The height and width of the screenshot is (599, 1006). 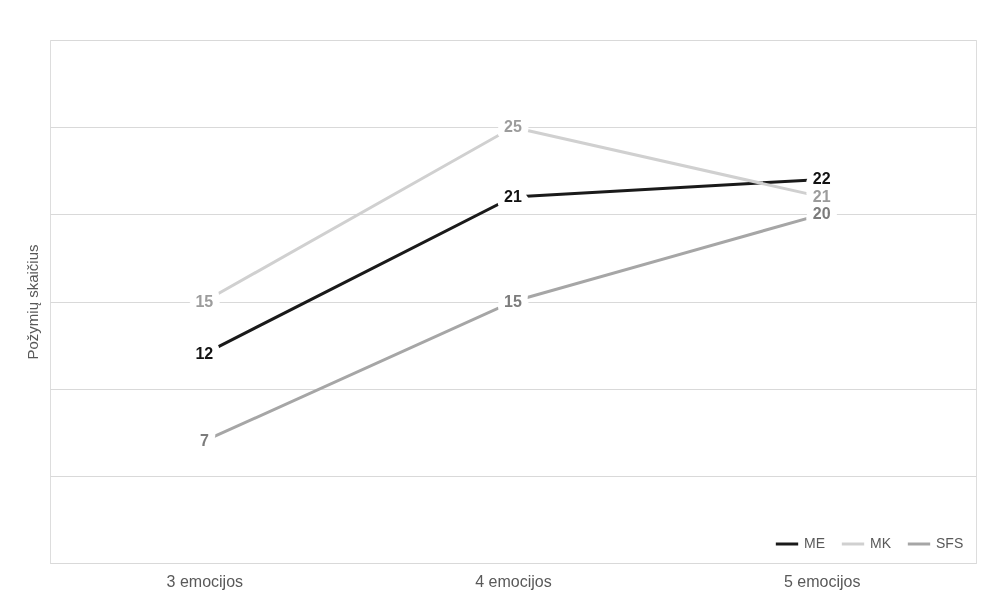 I want to click on data-label: 22, so click(x=821, y=179).